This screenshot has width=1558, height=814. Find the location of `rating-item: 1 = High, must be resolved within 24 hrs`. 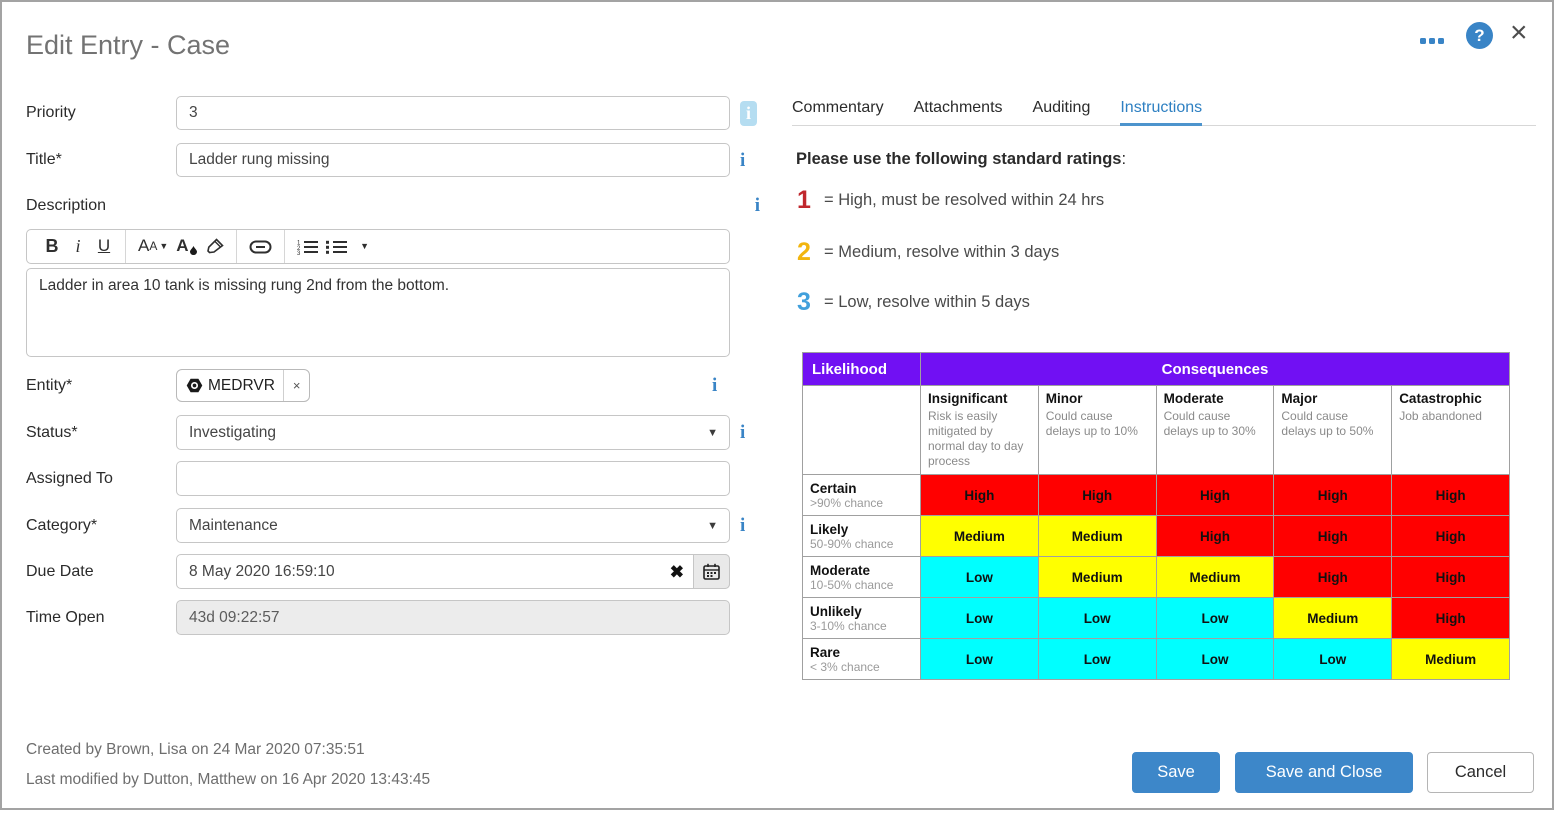

rating-item: 1 = High, must be resolved within 24 hrs is located at coordinates (950, 200).